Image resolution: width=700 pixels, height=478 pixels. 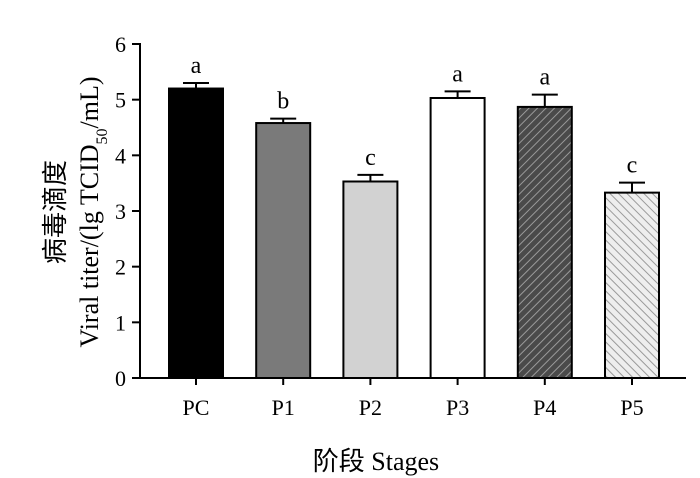 What do you see at coordinates (370, 407) in the screenshot?
I see `x-tick-label-p2: P2` at bounding box center [370, 407].